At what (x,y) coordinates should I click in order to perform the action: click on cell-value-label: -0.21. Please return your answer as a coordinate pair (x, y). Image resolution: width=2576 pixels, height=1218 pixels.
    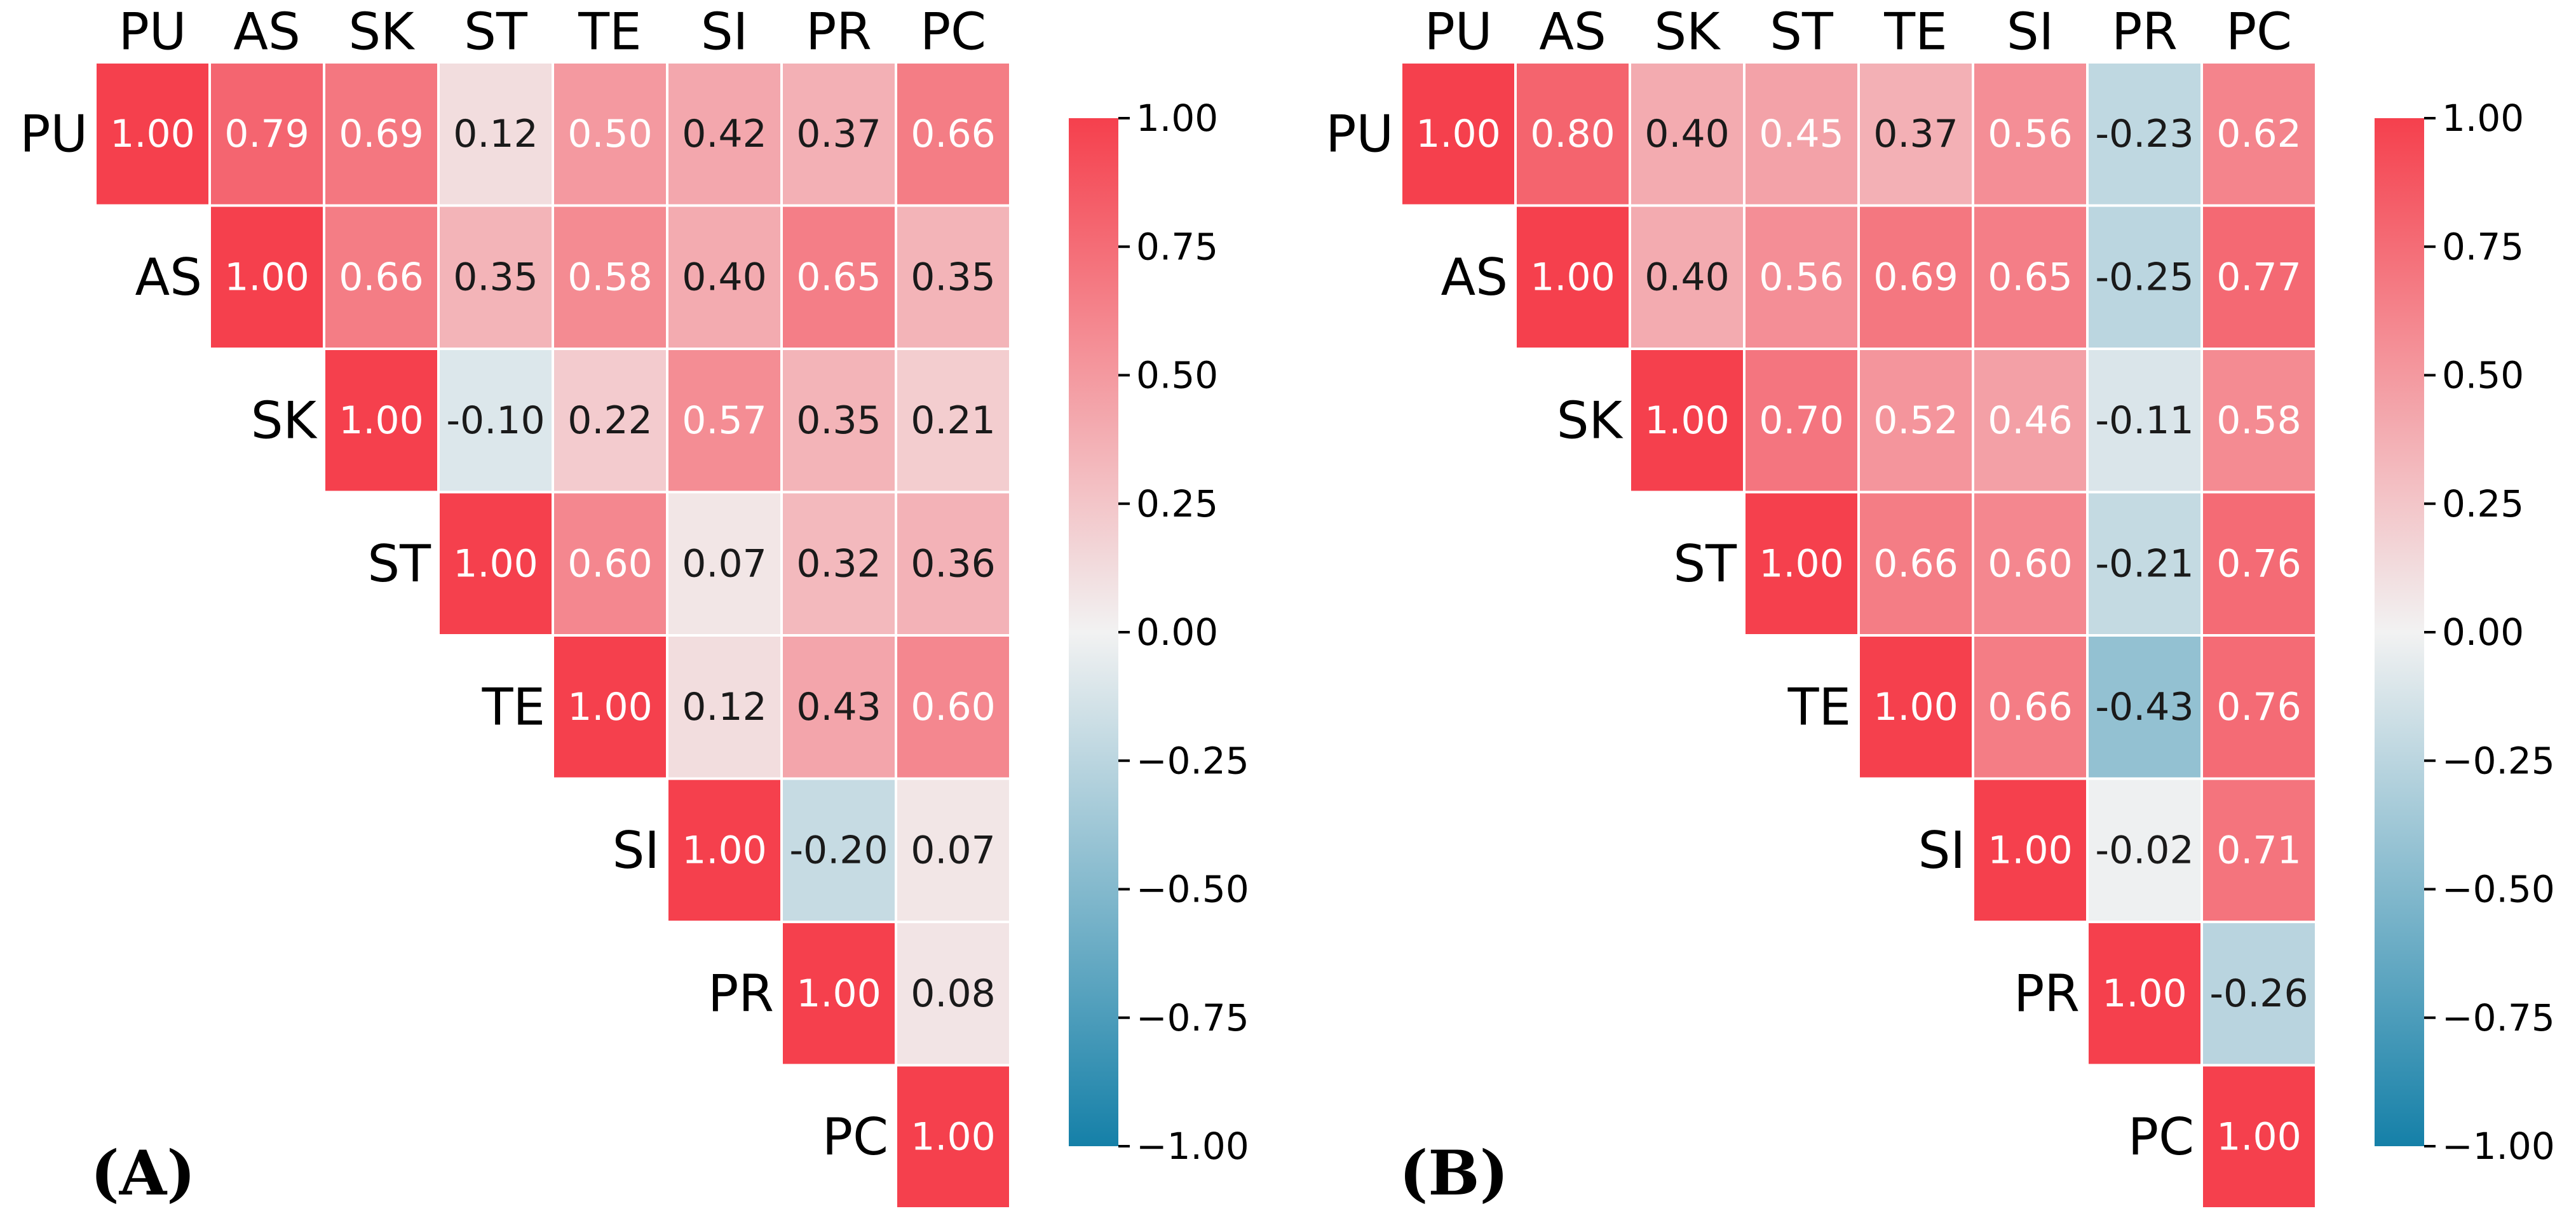
    Looking at the image, I should click on (2144, 563).